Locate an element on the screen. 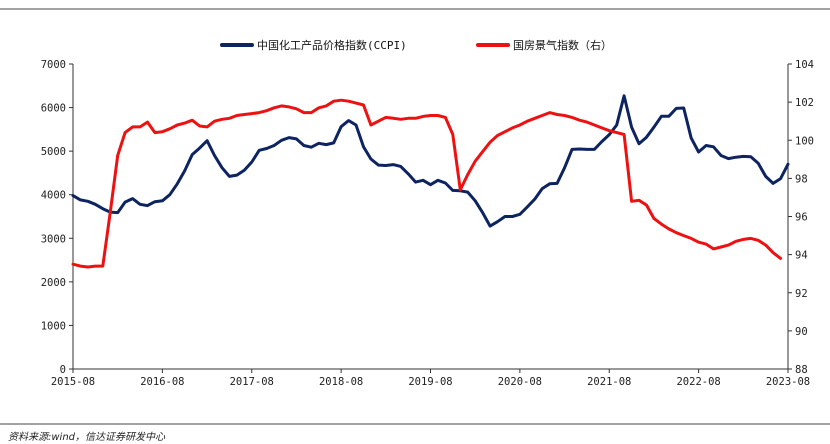 This screenshot has height=444, width=830. x-tick-label: 2022-08 is located at coordinates (698, 382).